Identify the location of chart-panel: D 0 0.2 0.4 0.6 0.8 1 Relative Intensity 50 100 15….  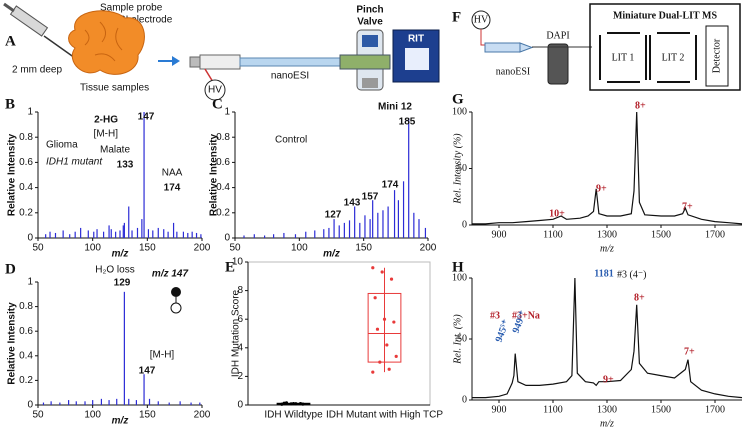
(108, 343).